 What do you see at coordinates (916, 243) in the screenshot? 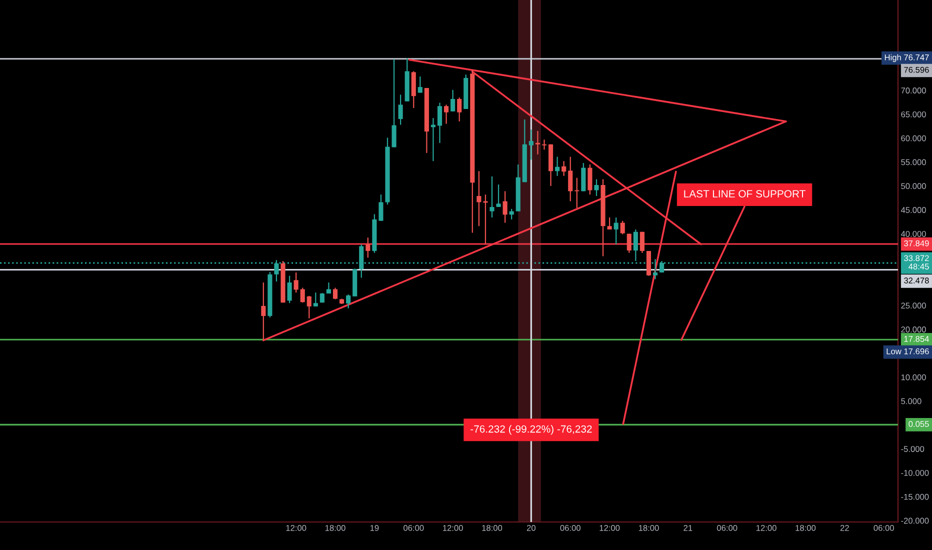
I see `ref-line-label: 37.849` at bounding box center [916, 243].